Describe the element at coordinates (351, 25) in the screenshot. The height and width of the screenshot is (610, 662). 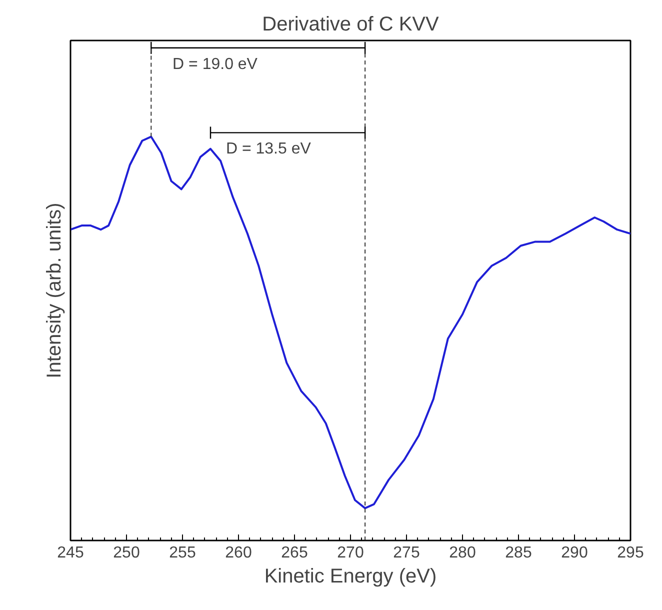
I see `chart-title: Derivative of C KVV` at that location.